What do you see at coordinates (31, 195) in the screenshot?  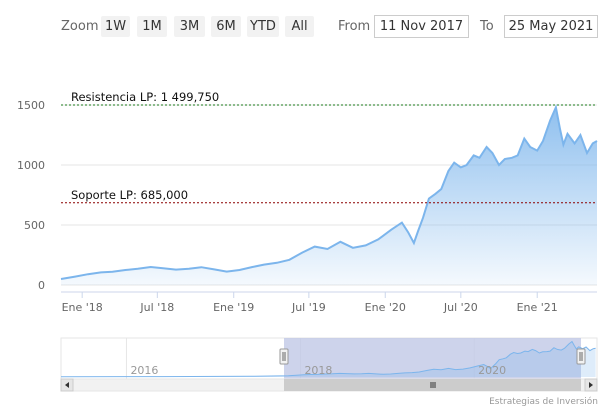 I see `y-axis: 0 500 1000 1500` at bounding box center [31, 195].